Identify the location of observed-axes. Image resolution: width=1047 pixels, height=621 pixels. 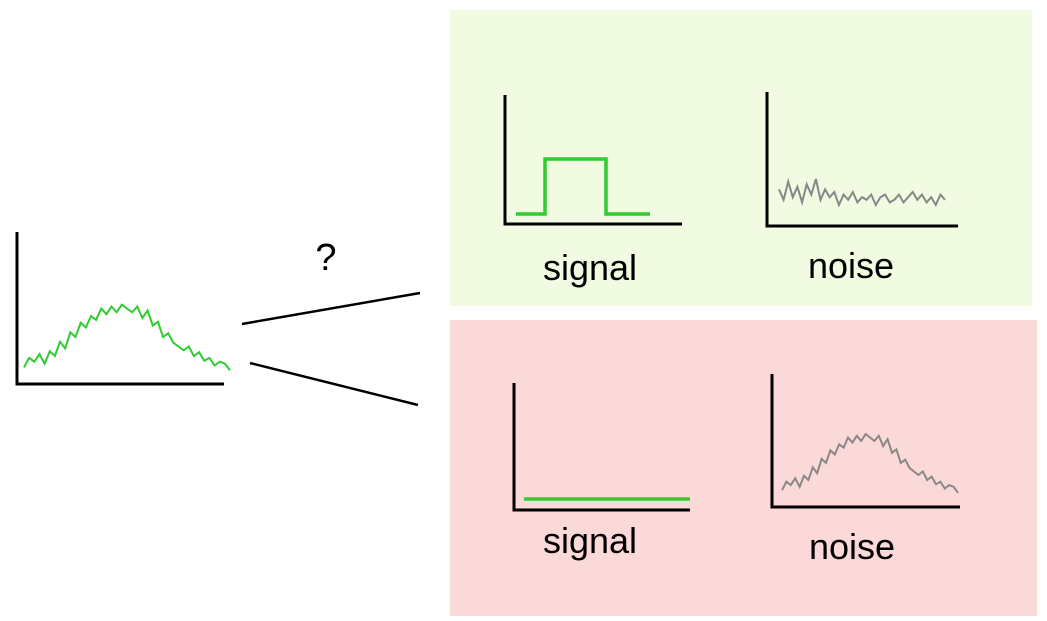
(119, 309).